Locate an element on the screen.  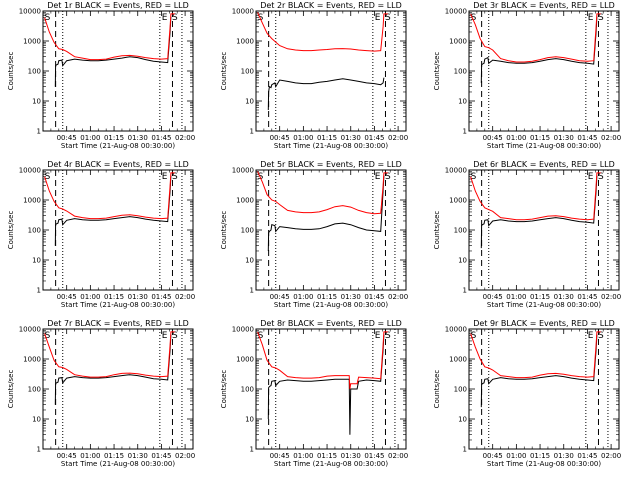
chart-title: Det 9r BLACK = Events, RED = LLD is located at coordinates (544, 323).